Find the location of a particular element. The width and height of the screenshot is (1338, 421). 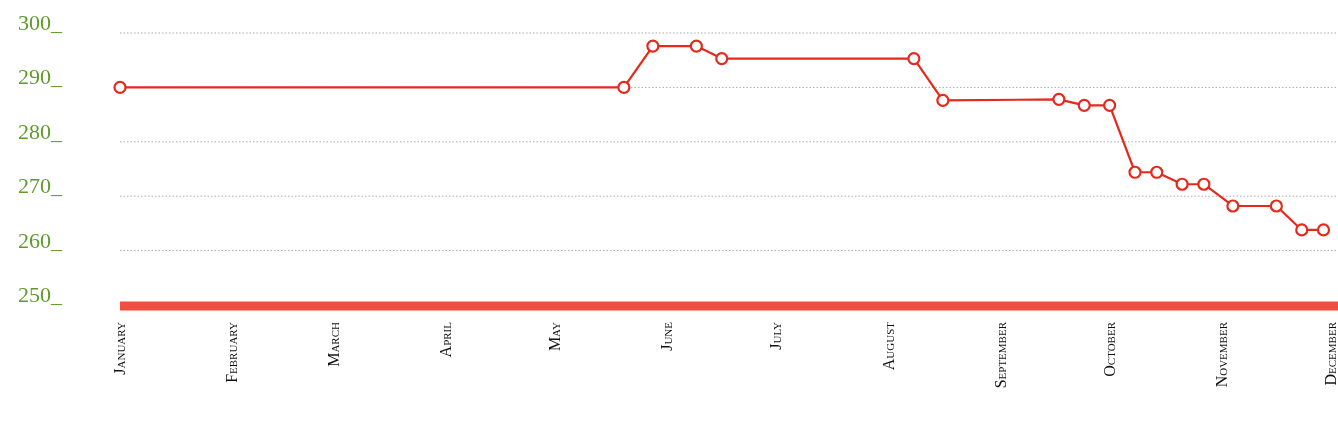

y-tick-label: 280_ is located at coordinates (40, 131).